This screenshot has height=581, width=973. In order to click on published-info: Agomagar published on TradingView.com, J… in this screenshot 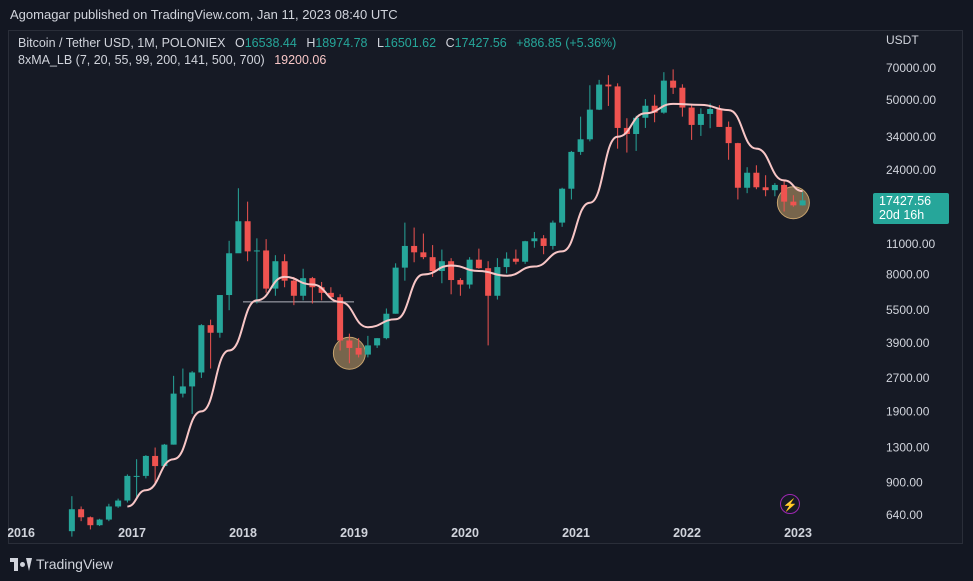, I will do `click(204, 14)`.